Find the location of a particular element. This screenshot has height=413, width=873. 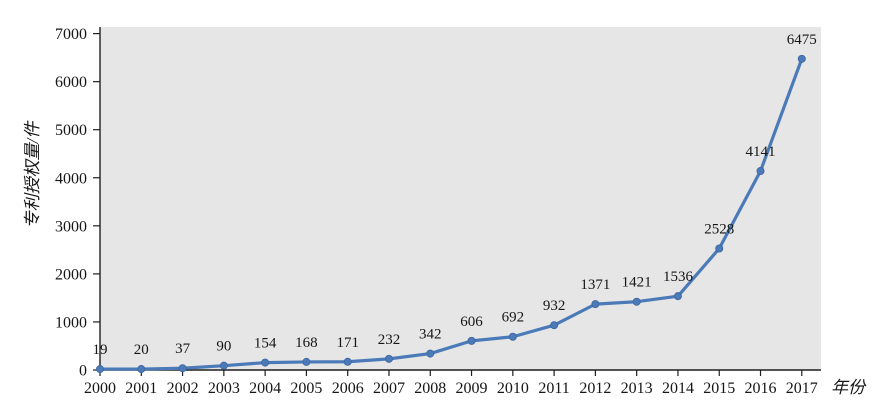

data-label: 2528 is located at coordinates (719, 230).